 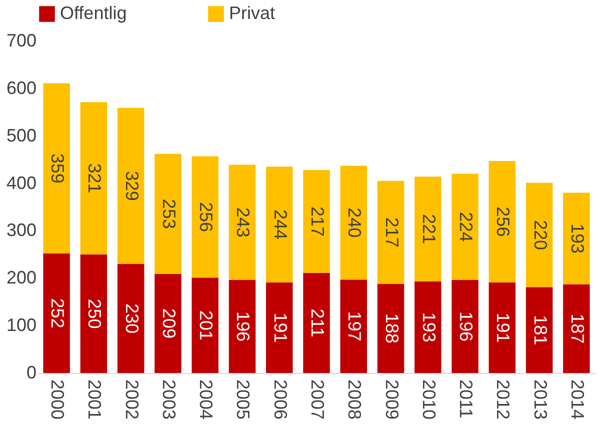 What do you see at coordinates (93, 13) in the screenshot?
I see `legend-label: Offentlig` at bounding box center [93, 13].